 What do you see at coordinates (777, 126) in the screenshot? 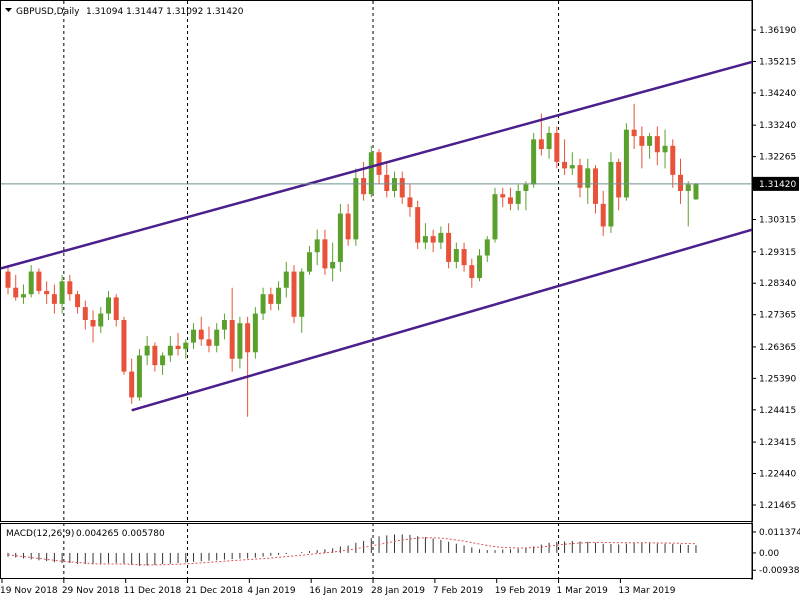
I see `price-tick-label: 1.33240` at bounding box center [777, 126].